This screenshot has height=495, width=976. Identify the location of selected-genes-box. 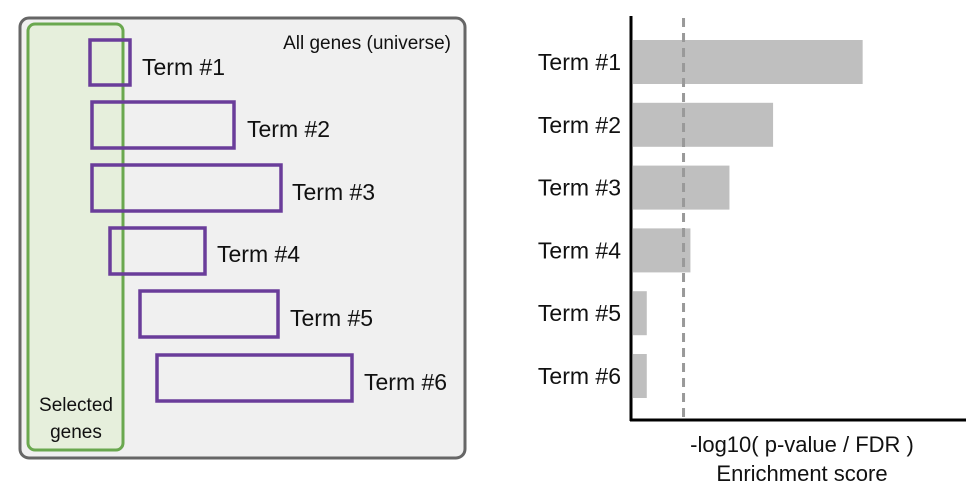
(75, 237).